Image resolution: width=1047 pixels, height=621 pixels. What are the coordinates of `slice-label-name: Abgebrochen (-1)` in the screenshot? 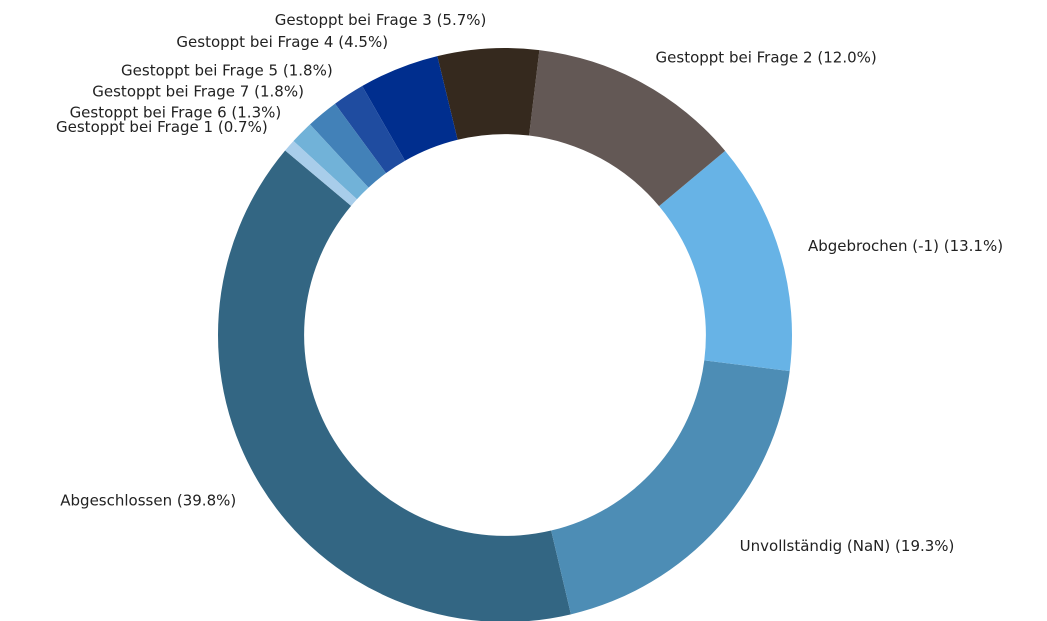 It's located at (873, 246).